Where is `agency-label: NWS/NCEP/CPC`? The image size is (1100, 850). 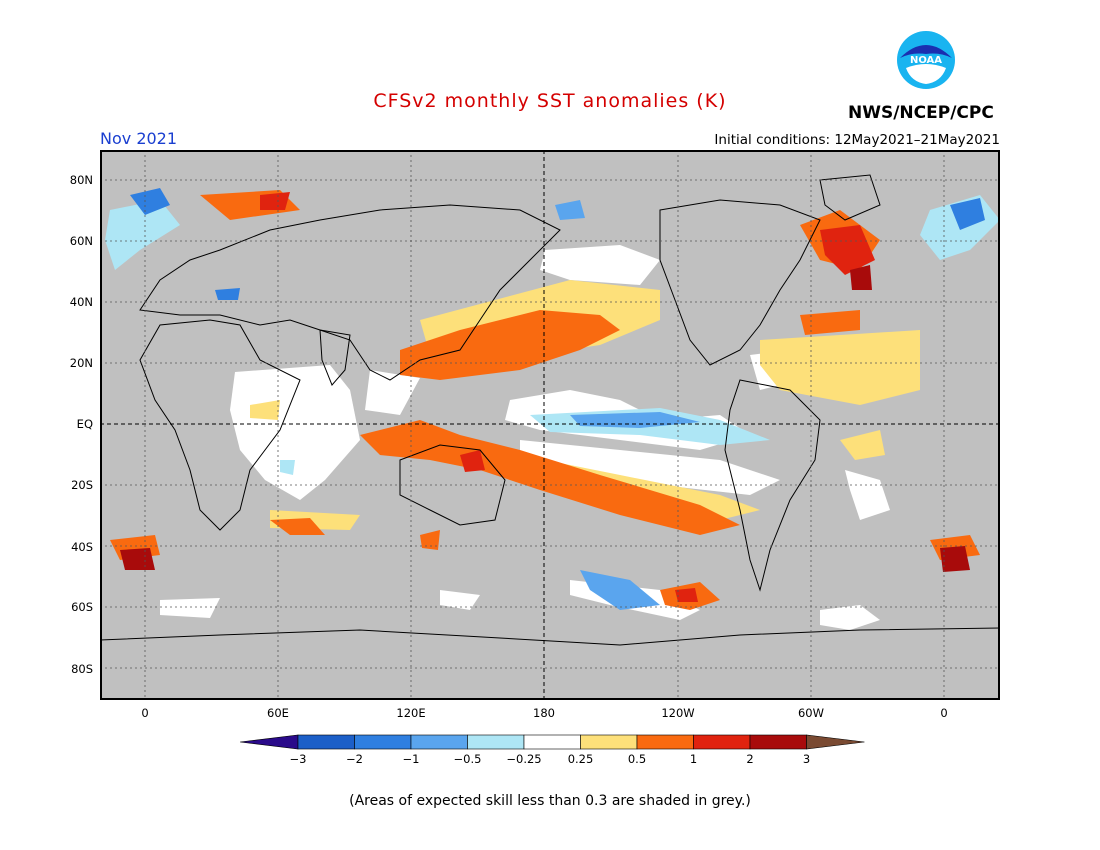 agency-label: NWS/NCEP/CPC is located at coordinates (921, 113).